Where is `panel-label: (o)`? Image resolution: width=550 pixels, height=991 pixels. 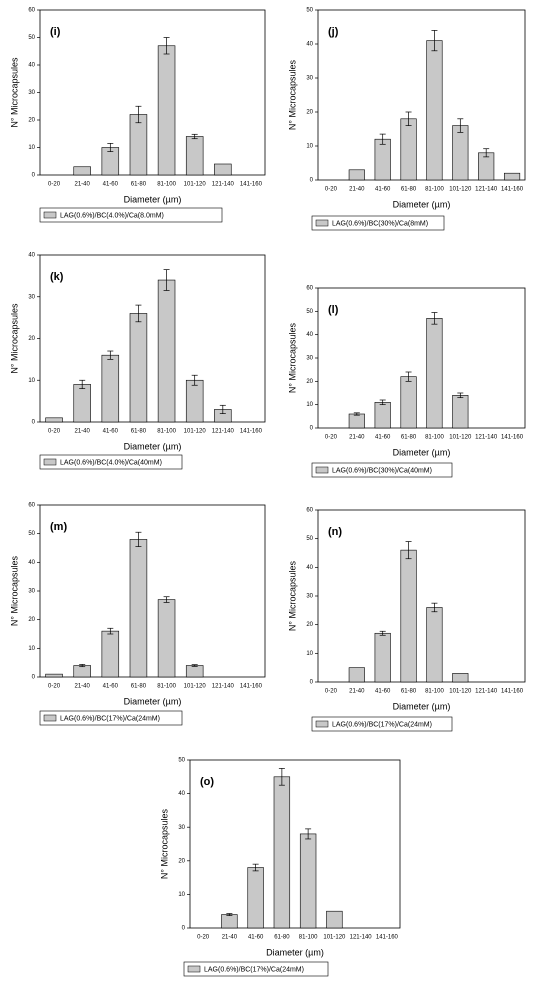 panel-label: (o) is located at coordinates (207, 782).